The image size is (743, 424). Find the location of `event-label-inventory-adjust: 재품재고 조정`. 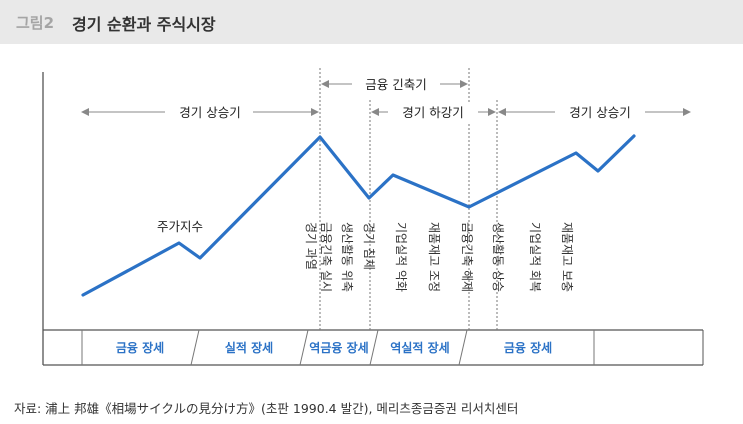

event-label-inventory-adjust: 재품재고 조정 is located at coordinates (434, 257).